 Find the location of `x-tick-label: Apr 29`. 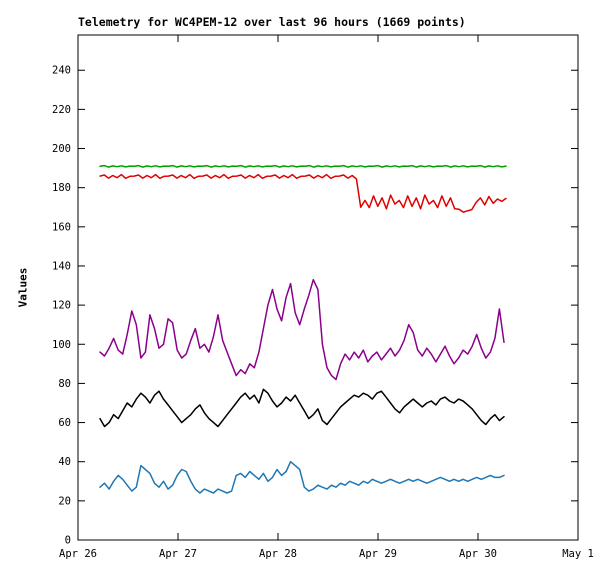

x-tick-label: Apr 29 is located at coordinates (378, 554).